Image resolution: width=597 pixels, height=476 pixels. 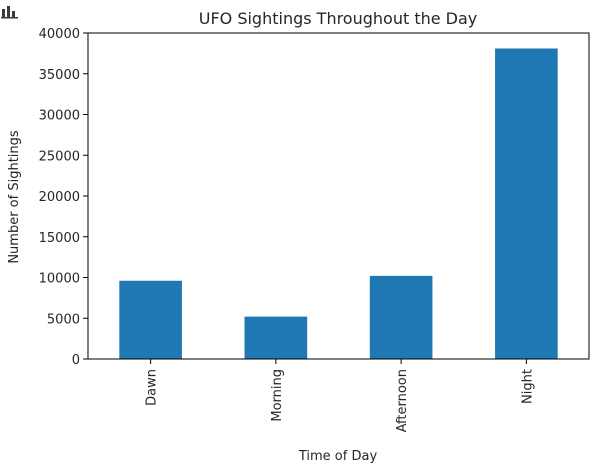 I want to click on y-tick-label: 25000, so click(x=59, y=156).